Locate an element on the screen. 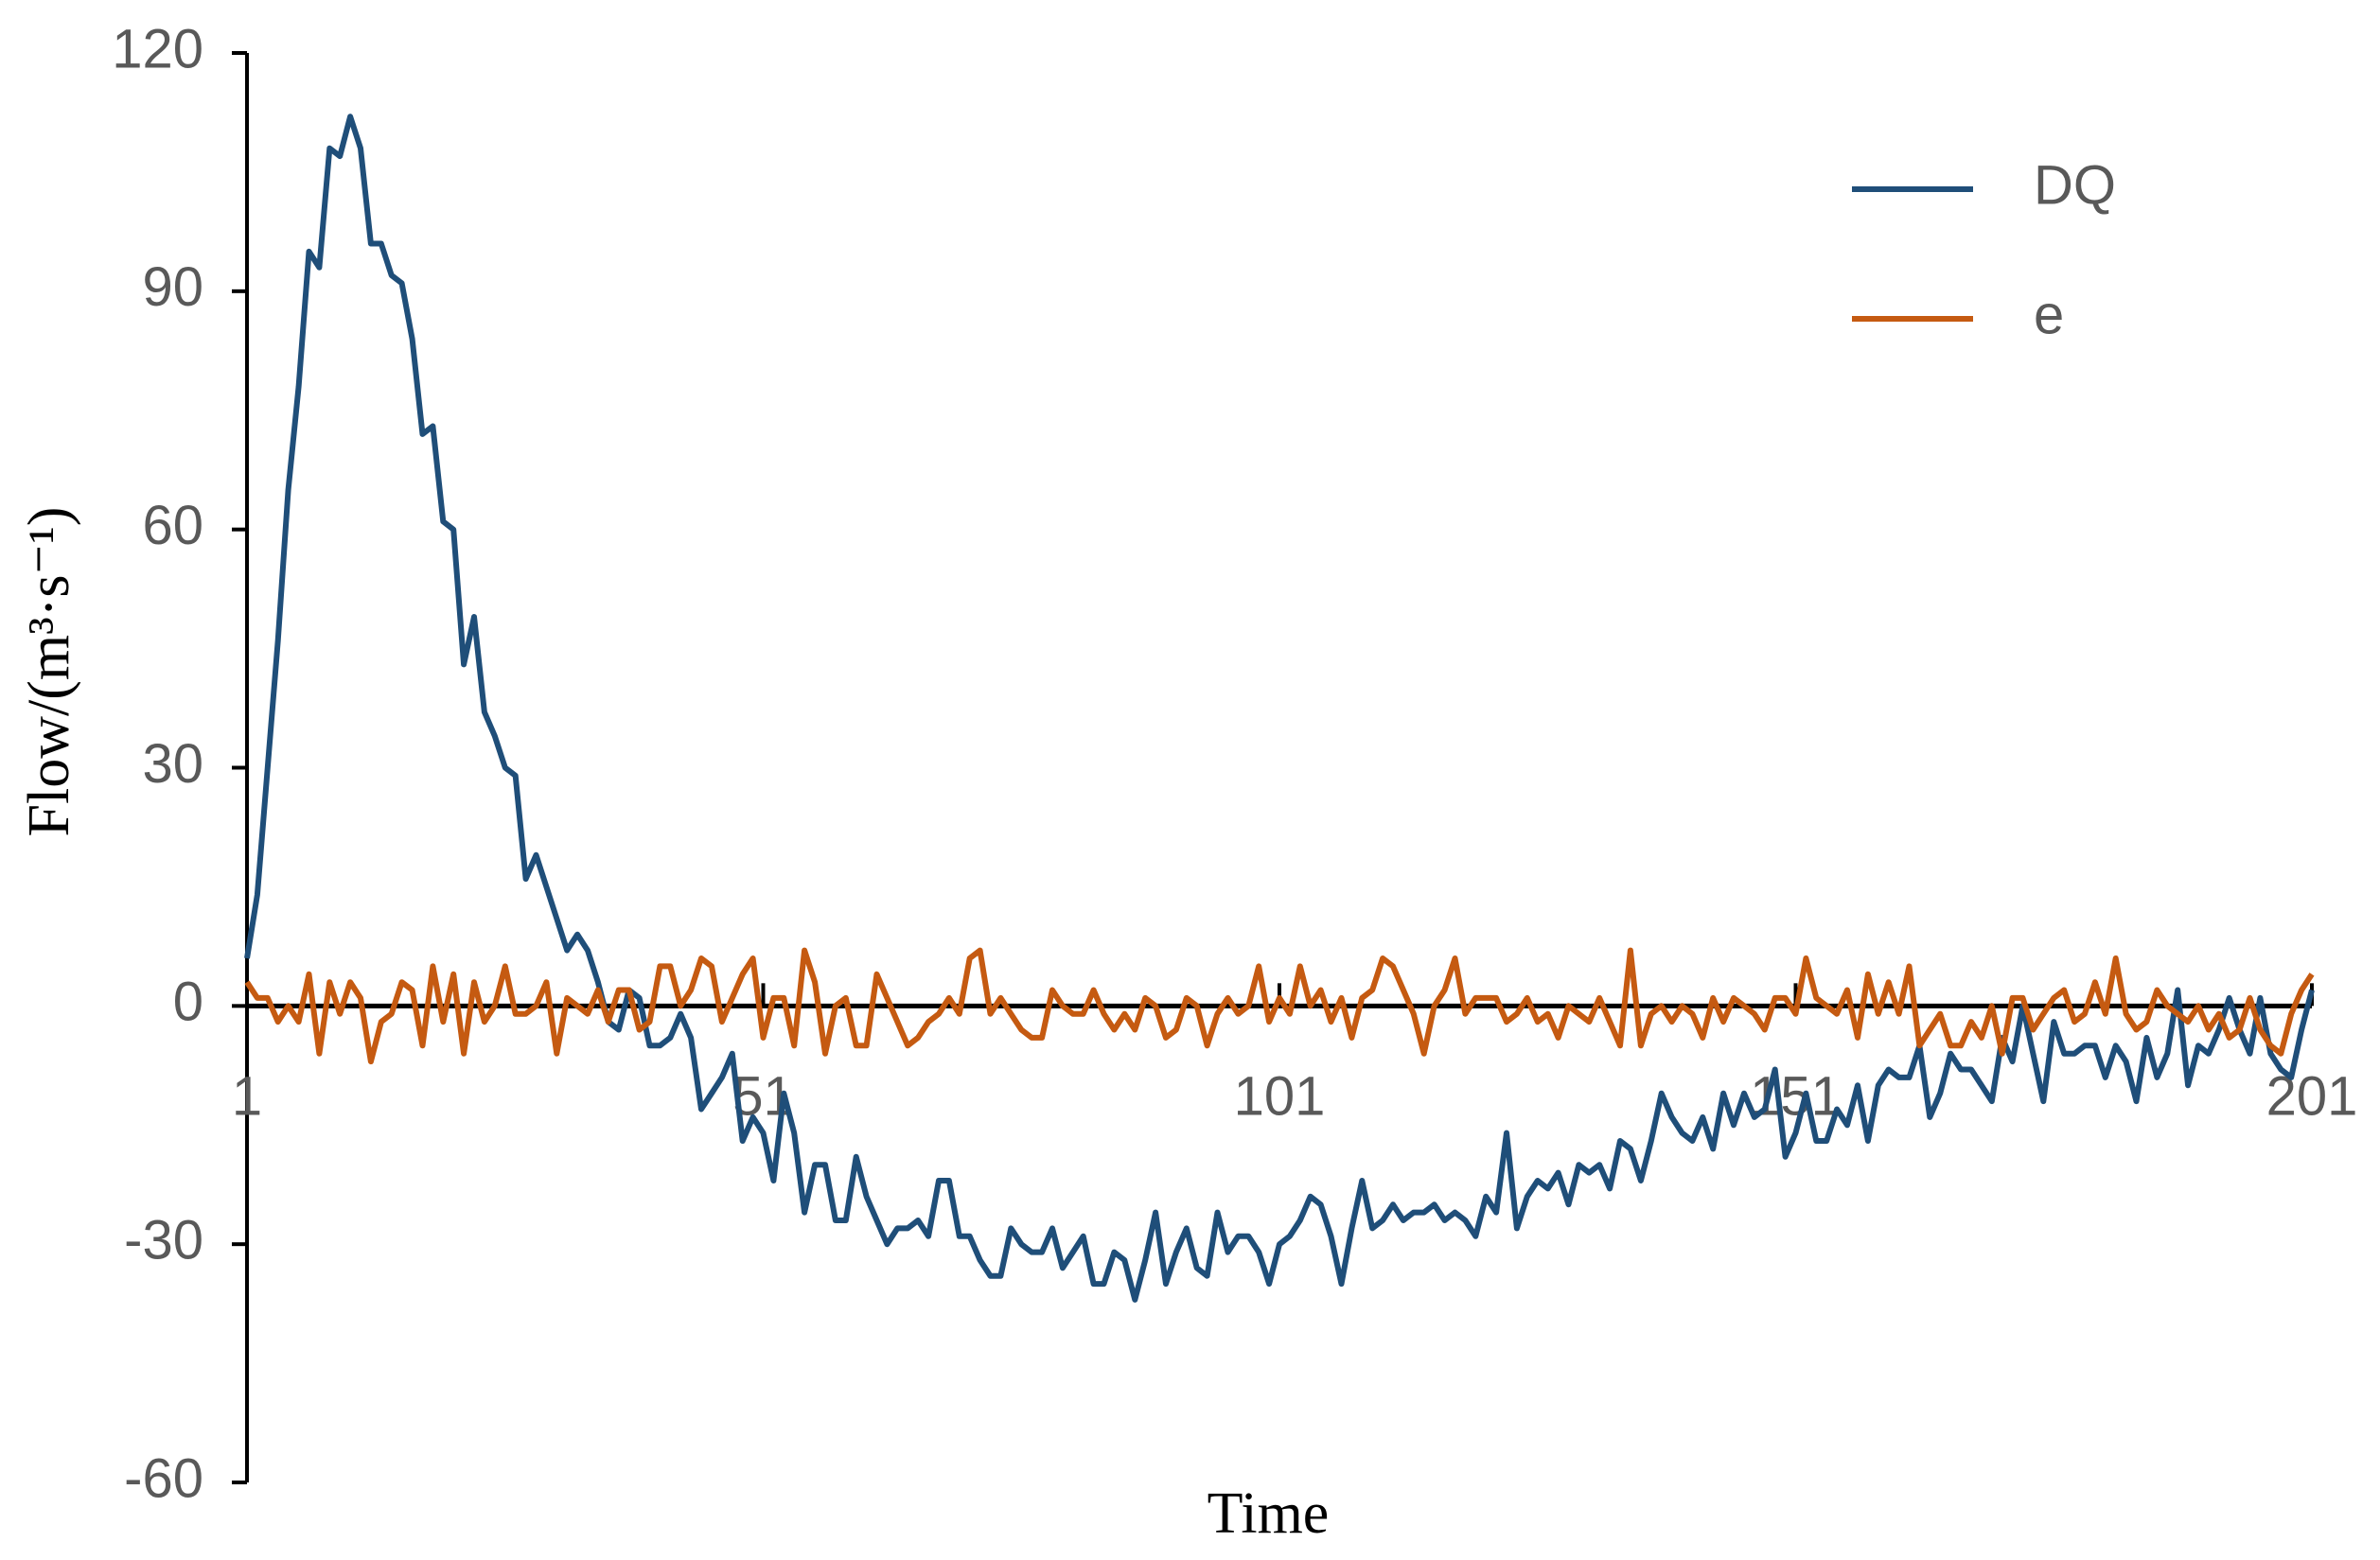 The width and height of the screenshot is (2380, 1560). legend-label: DQ is located at coordinates (2075, 185).